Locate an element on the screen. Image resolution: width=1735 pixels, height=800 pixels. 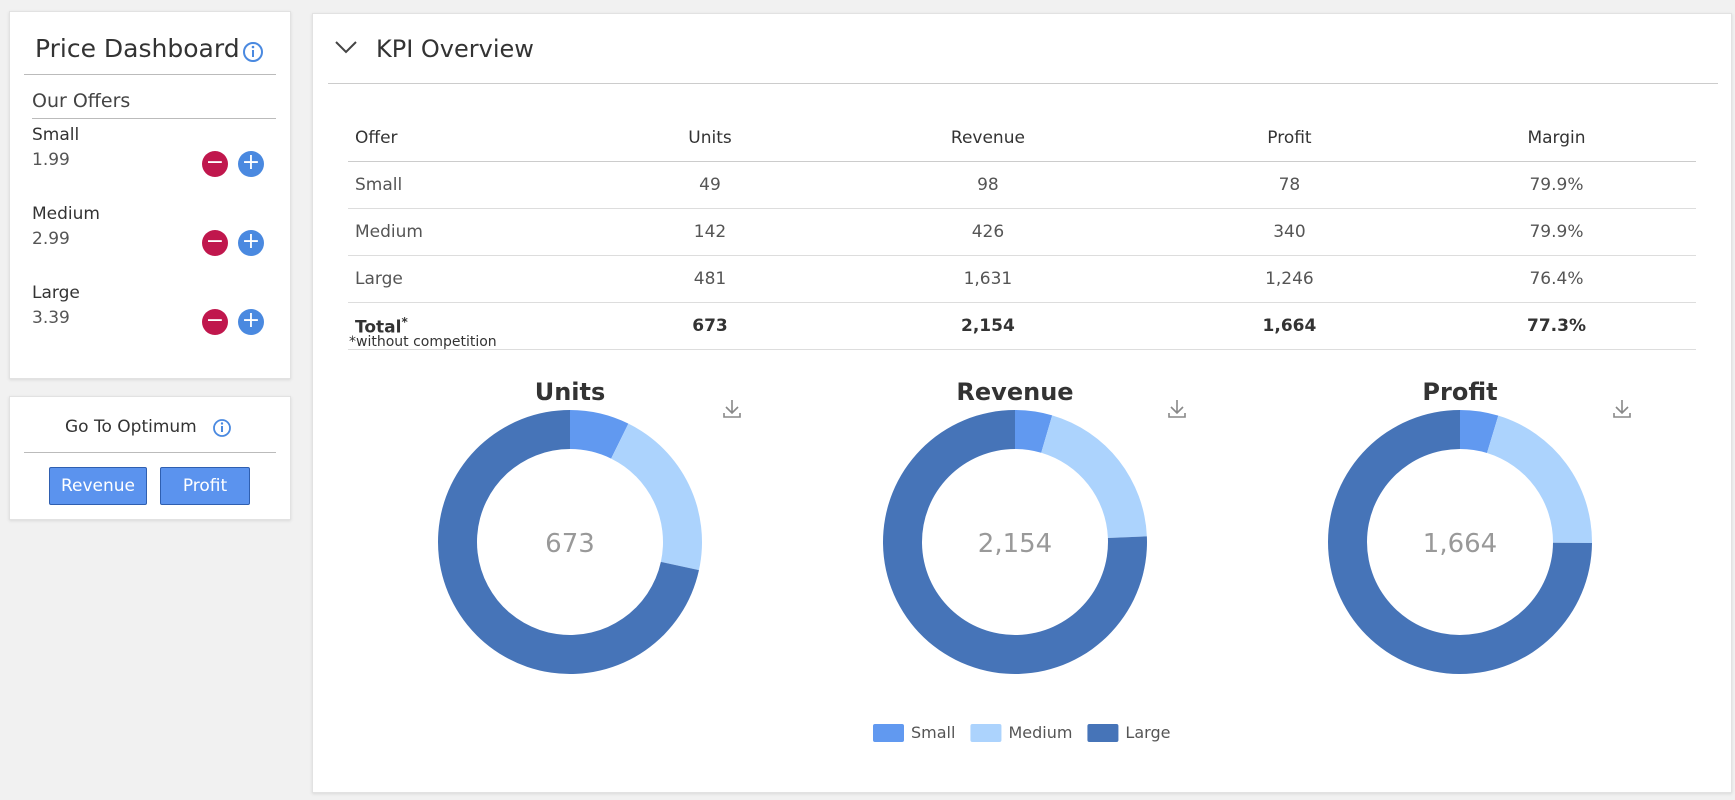
cell-text: 49 is located at coordinates (710, 185).